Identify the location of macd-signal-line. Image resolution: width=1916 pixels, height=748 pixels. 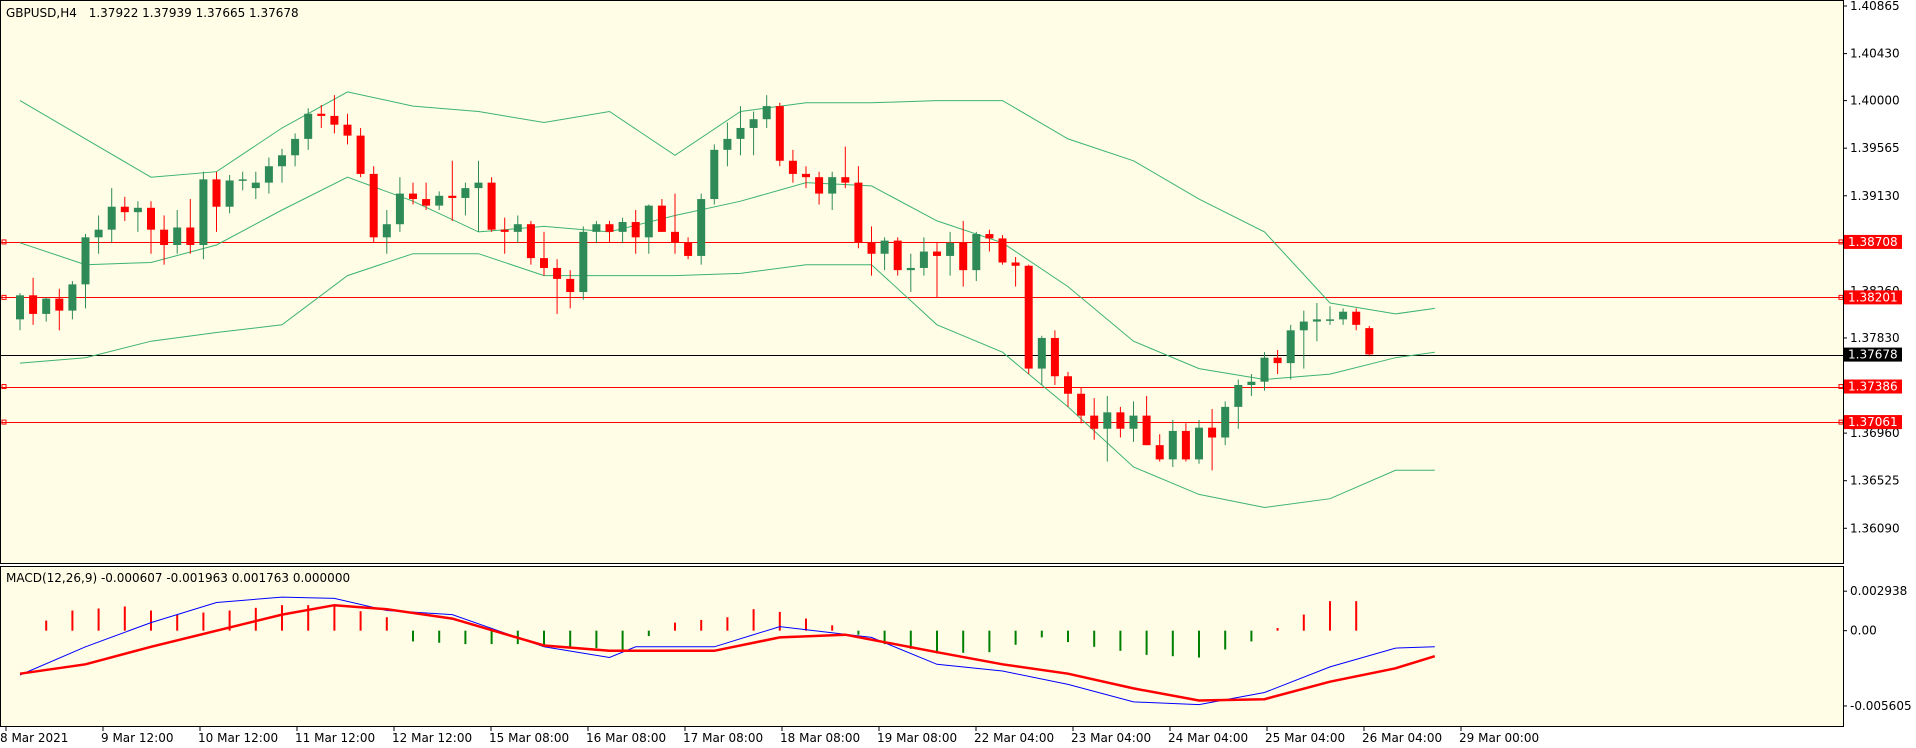
(727, 652).